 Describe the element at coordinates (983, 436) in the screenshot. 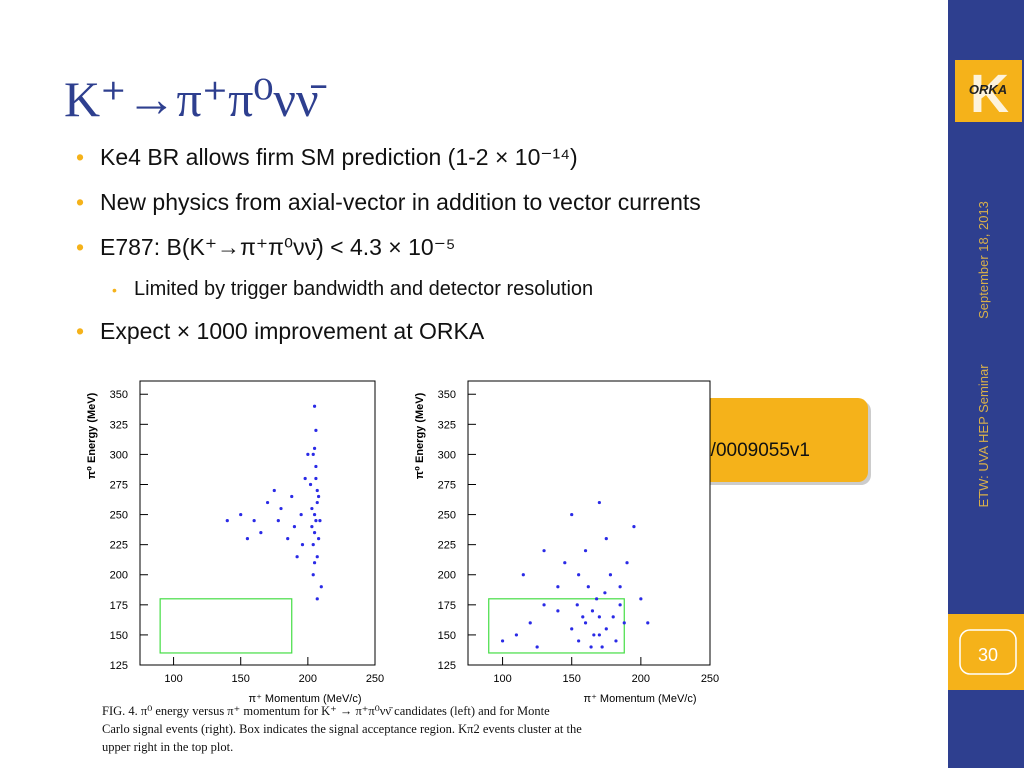

I see `event: ETW: UVA HEP Seminar` at that location.